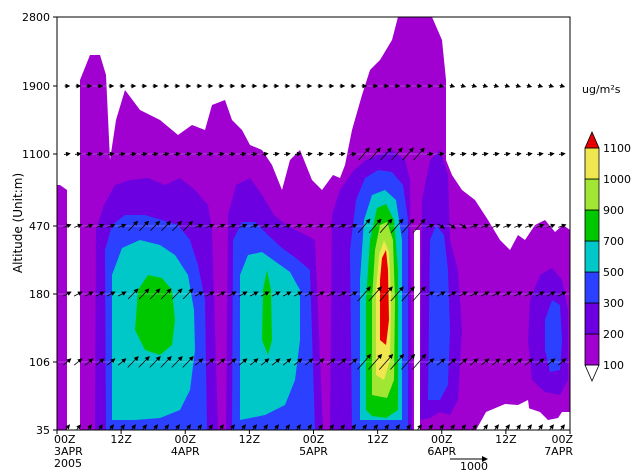 The width and height of the screenshot is (633, 473). I want to click on colorbar-label: 900, so click(613, 210).